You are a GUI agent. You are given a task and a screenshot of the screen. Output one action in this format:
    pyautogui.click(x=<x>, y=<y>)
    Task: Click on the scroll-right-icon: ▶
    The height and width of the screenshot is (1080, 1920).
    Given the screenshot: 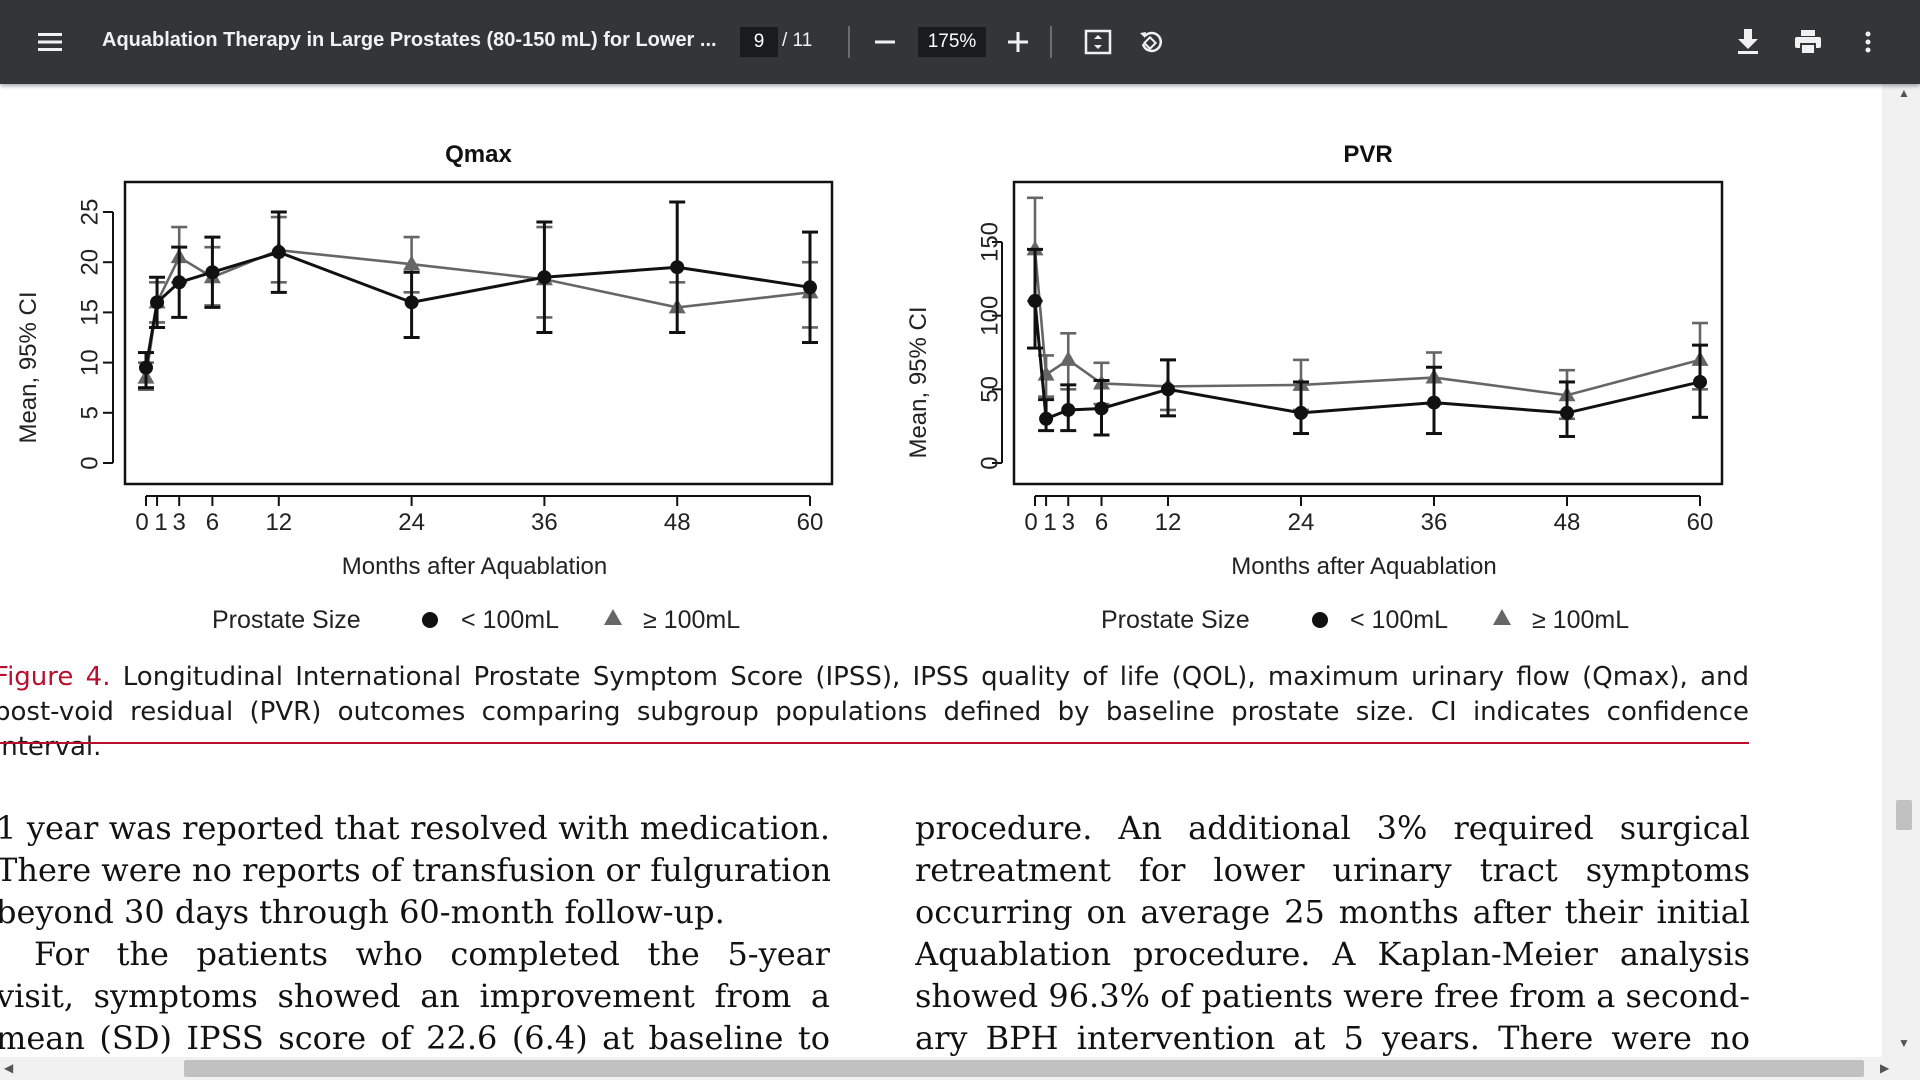 What is the action you would take?
    pyautogui.click(x=1885, y=1068)
    